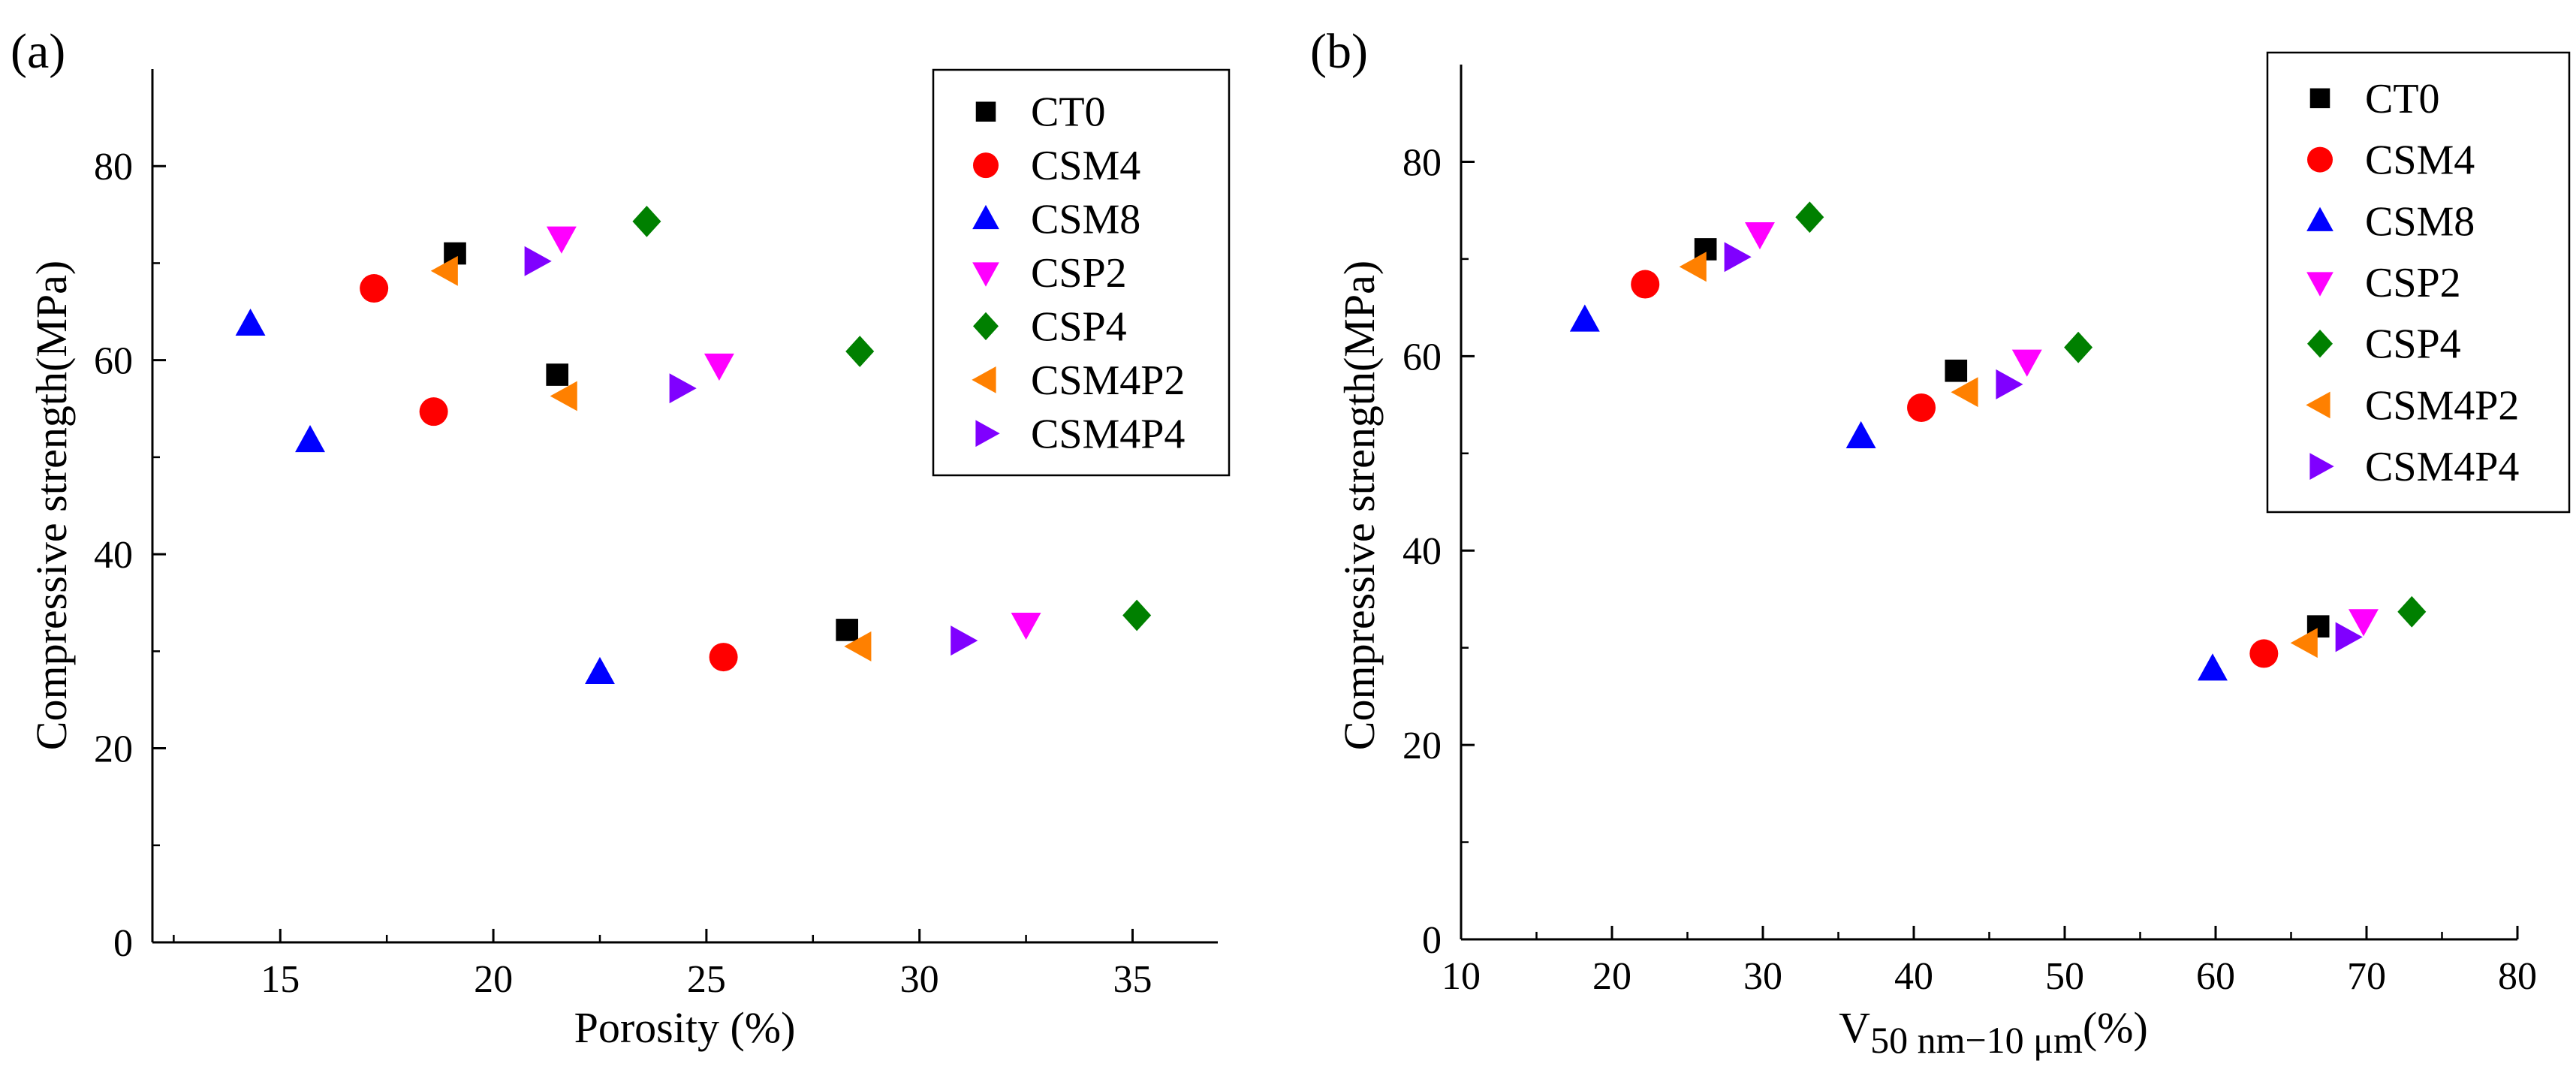  What do you see at coordinates (2517, 976) in the screenshot?
I see `x-tick-label: 80` at bounding box center [2517, 976].